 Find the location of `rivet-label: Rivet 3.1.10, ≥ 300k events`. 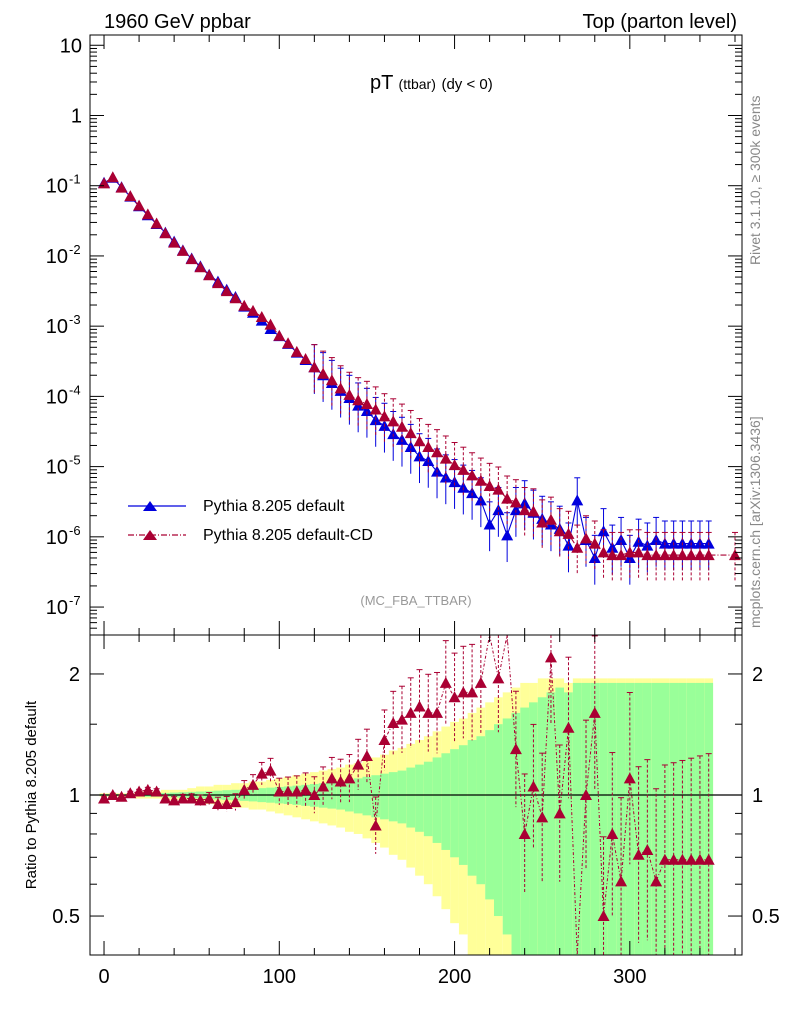

rivet-label: Rivet 3.1.10, ≥ 300k events is located at coordinates (755, 180).